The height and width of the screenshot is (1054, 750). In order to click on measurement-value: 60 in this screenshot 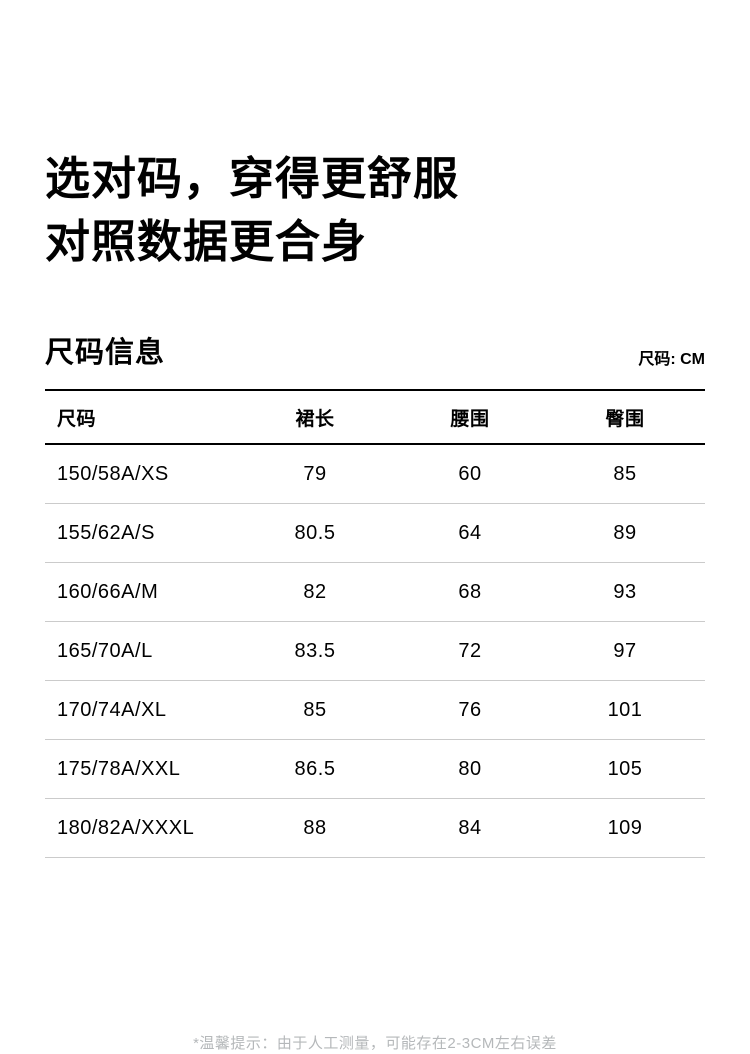, I will do `click(470, 473)`.